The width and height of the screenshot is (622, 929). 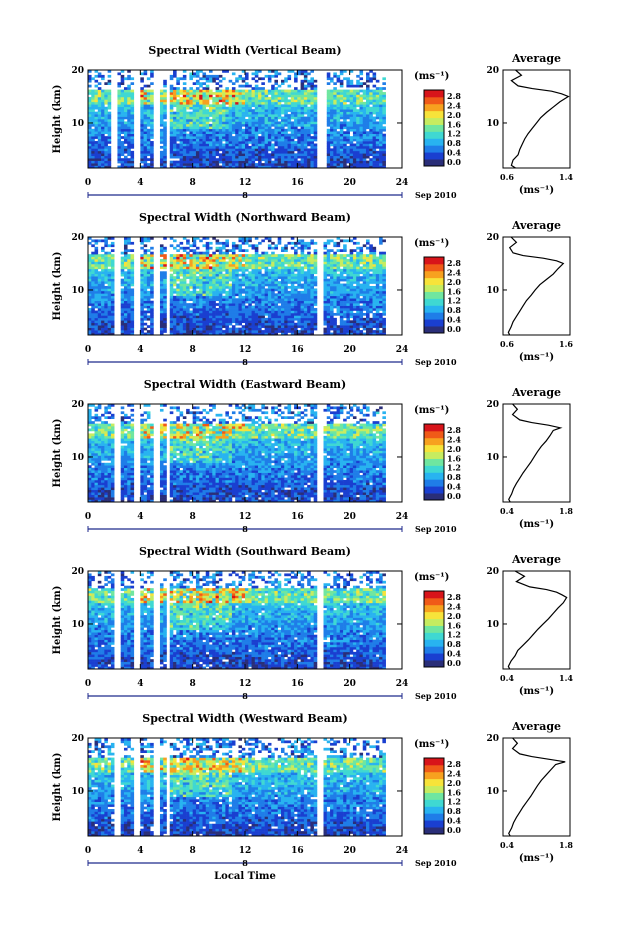 I want to click on avg-x-tick-label: 1.4, so click(x=566, y=177).